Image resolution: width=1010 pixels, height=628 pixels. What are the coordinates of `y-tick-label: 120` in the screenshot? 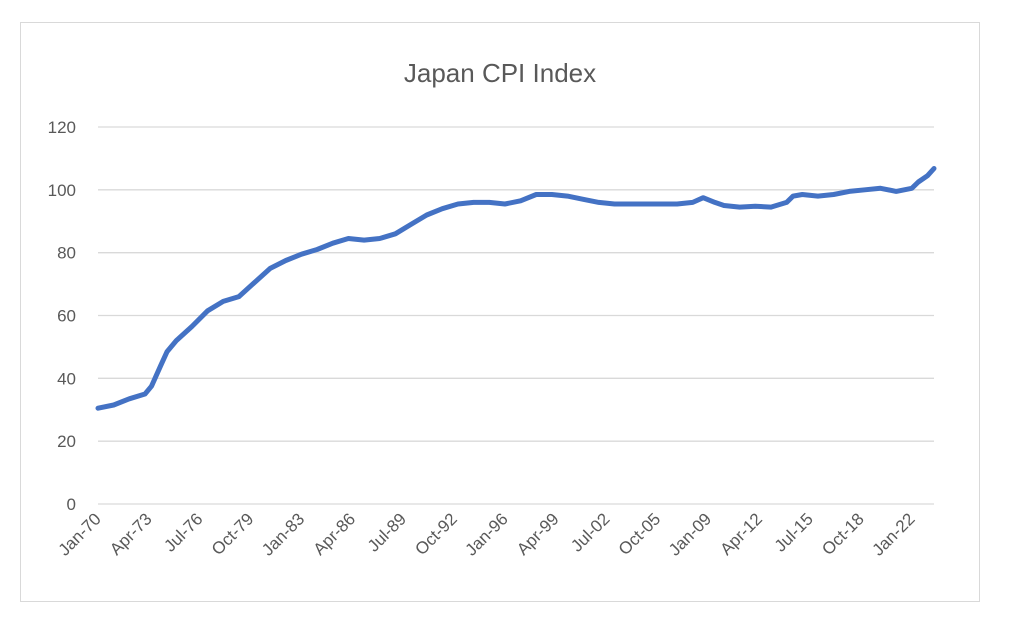 It's located at (62, 127).